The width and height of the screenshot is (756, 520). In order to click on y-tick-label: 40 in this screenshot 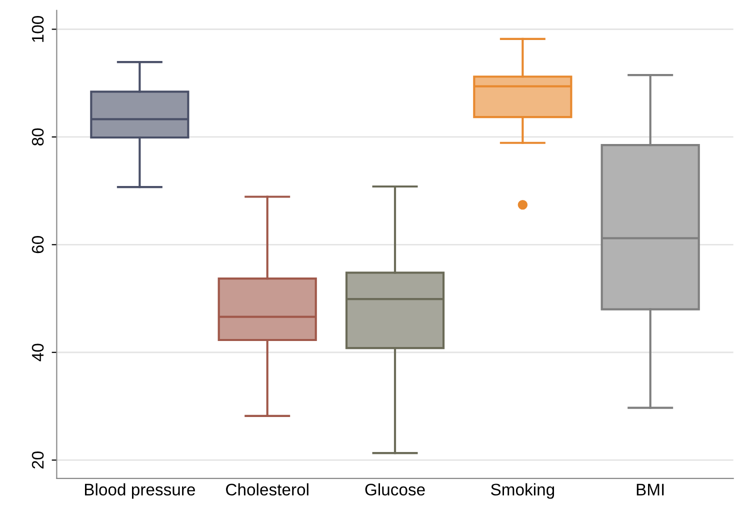, I will do `click(38, 353)`.